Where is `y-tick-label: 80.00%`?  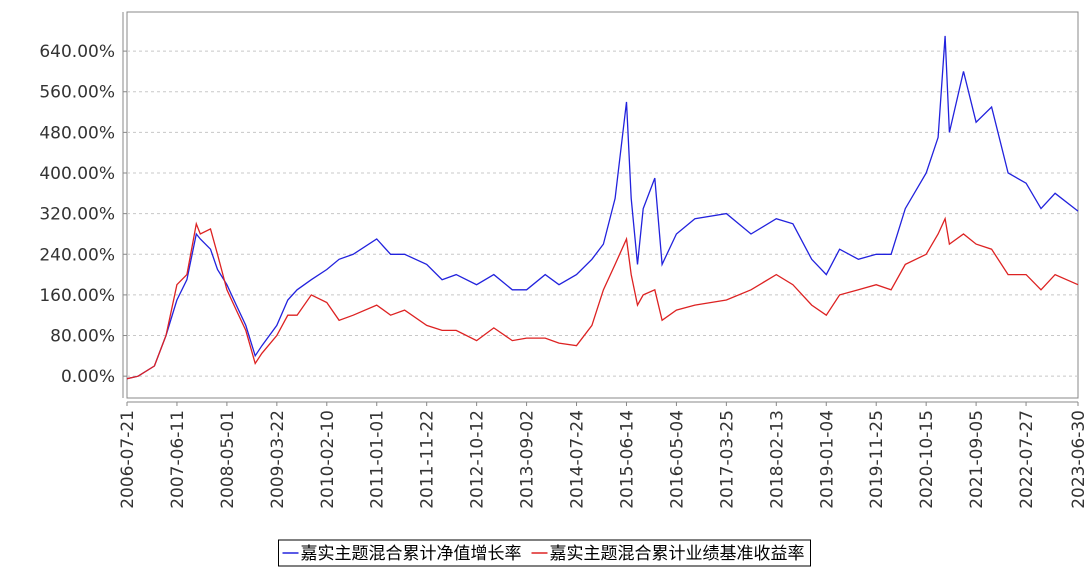 y-tick-label: 80.00% is located at coordinates (82, 337).